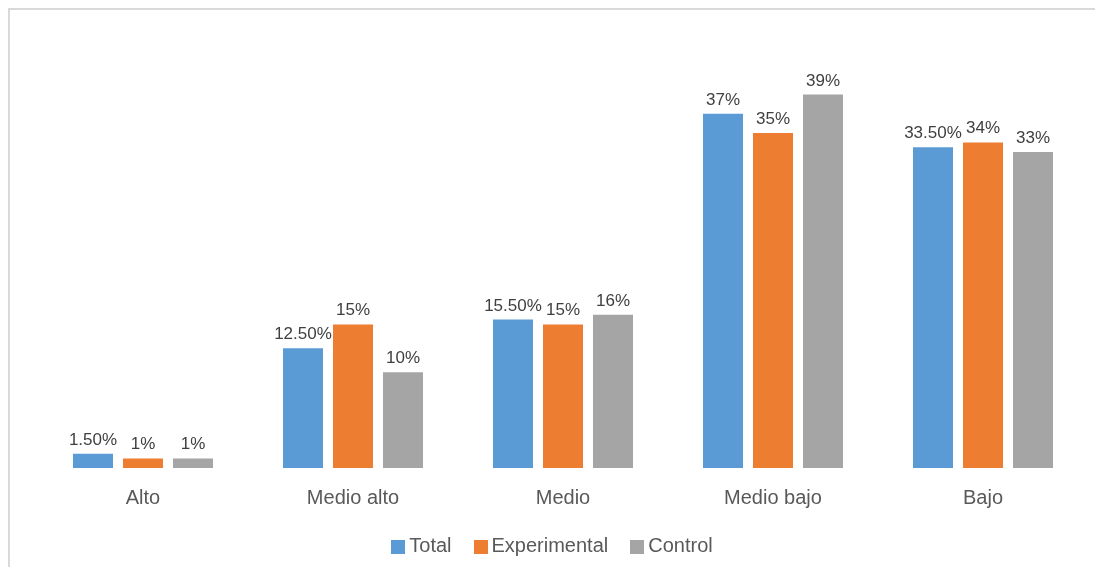 Image resolution: width=1103 pixels, height=580 pixels. Describe the element at coordinates (143, 497) in the screenshot. I see `x-tick-label: Alto` at that location.